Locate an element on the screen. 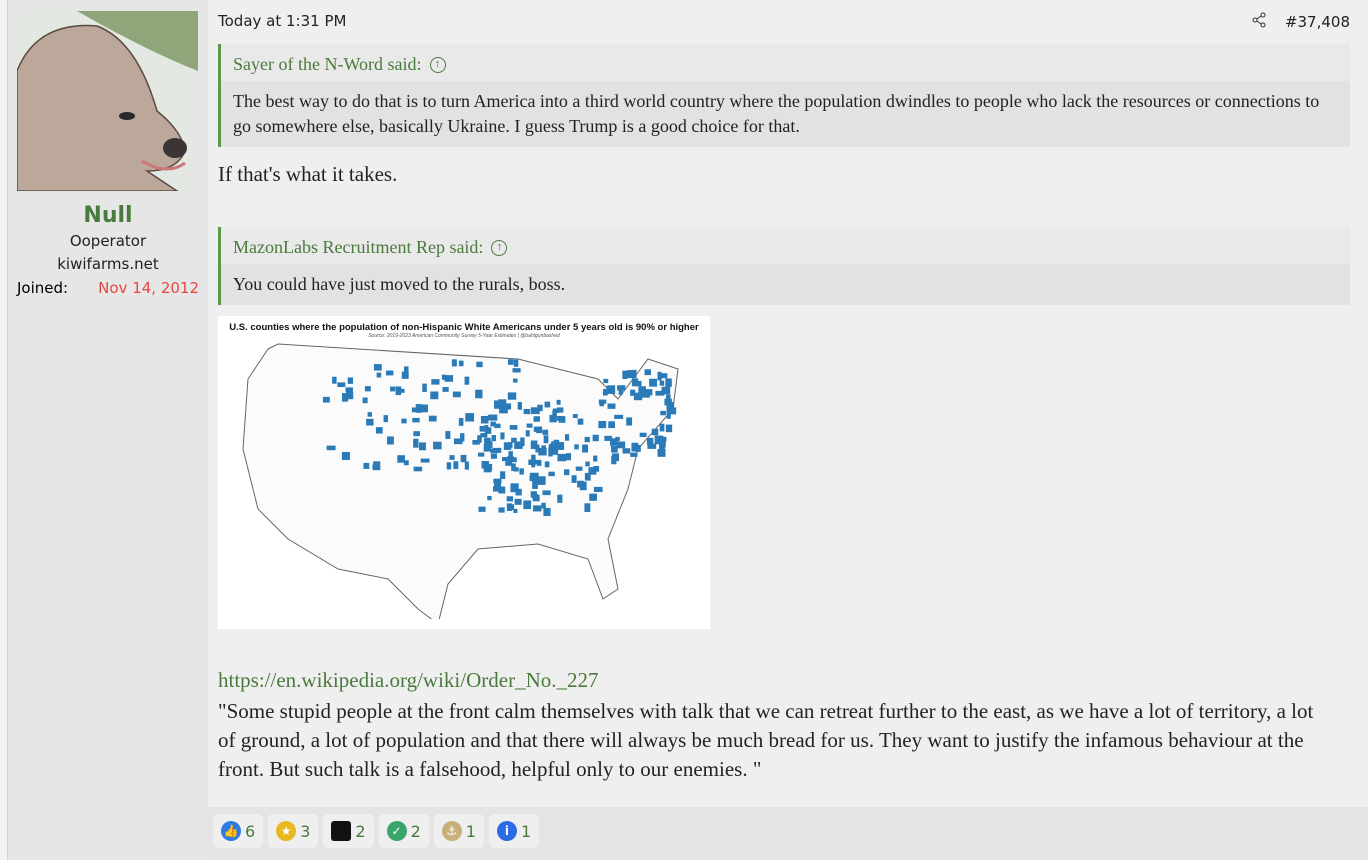 This screenshot has width=1368, height=860. post-timestamp: Today at 1:31 PM is located at coordinates (282, 21).